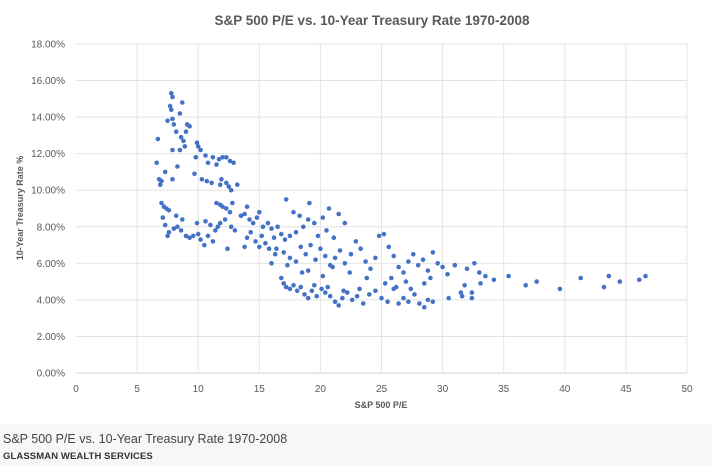 The image size is (712, 466). Describe the element at coordinates (48, 81) in the screenshot. I see `y-tick-label: 16.00%` at that location.